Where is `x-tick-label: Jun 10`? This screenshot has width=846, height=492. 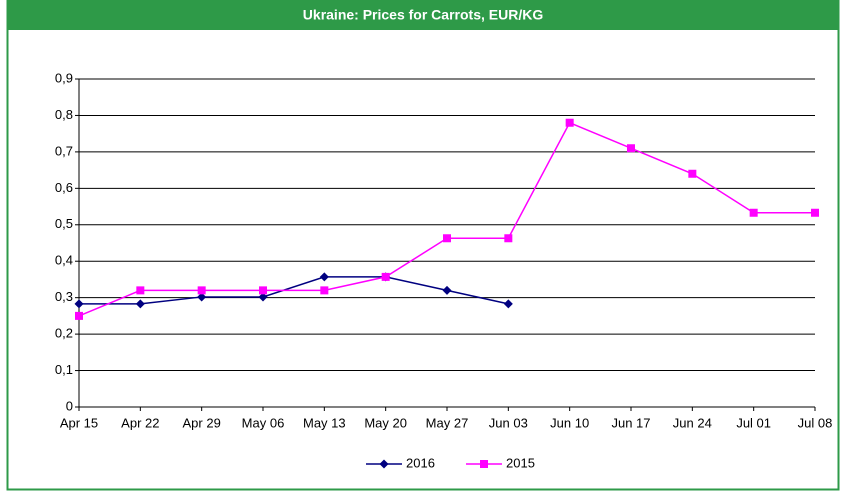 x-tick-label: Jun 10 is located at coordinates (569, 422).